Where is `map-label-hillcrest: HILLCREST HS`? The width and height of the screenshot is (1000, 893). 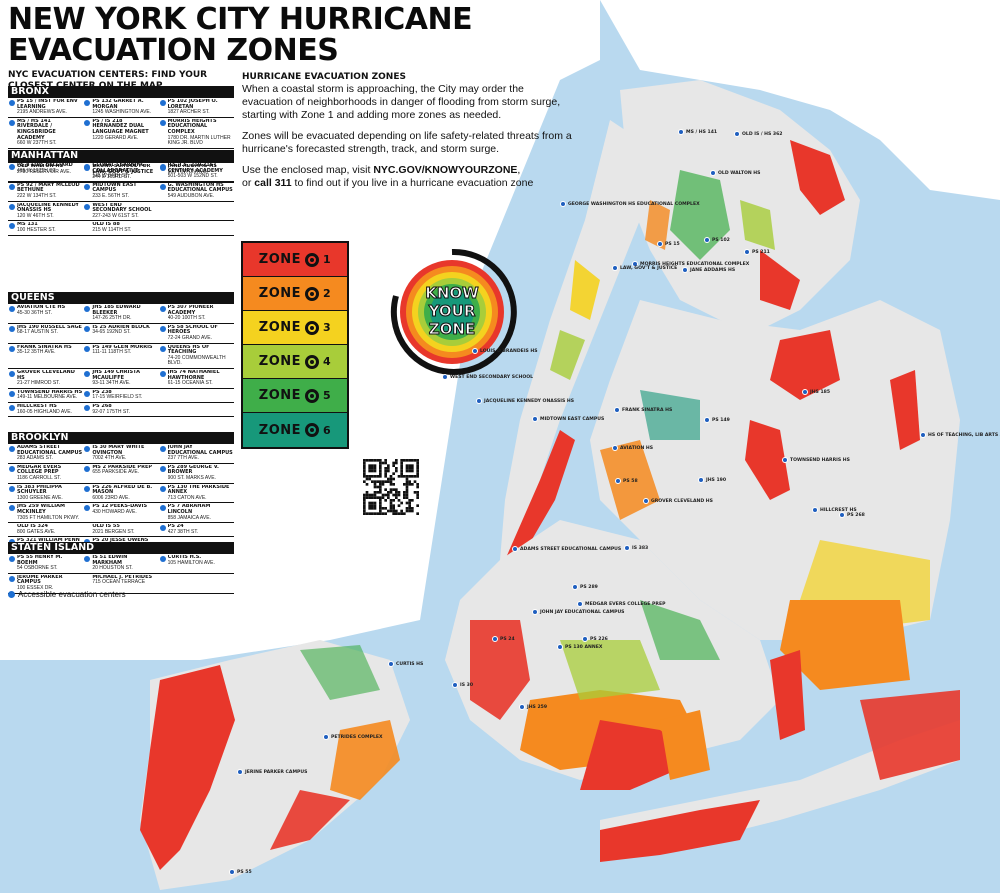
map-label-hillcrest: HILLCREST HS is located at coordinates (838, 510).